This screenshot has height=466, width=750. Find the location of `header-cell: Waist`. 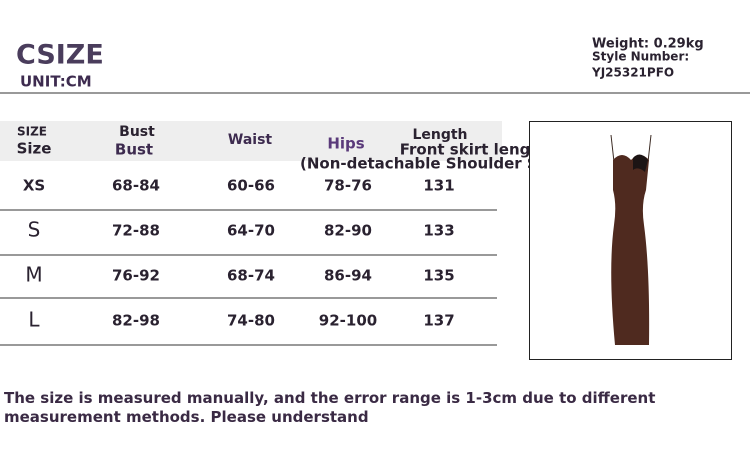

header-cell: Waist is located at coordinates (250, 140).